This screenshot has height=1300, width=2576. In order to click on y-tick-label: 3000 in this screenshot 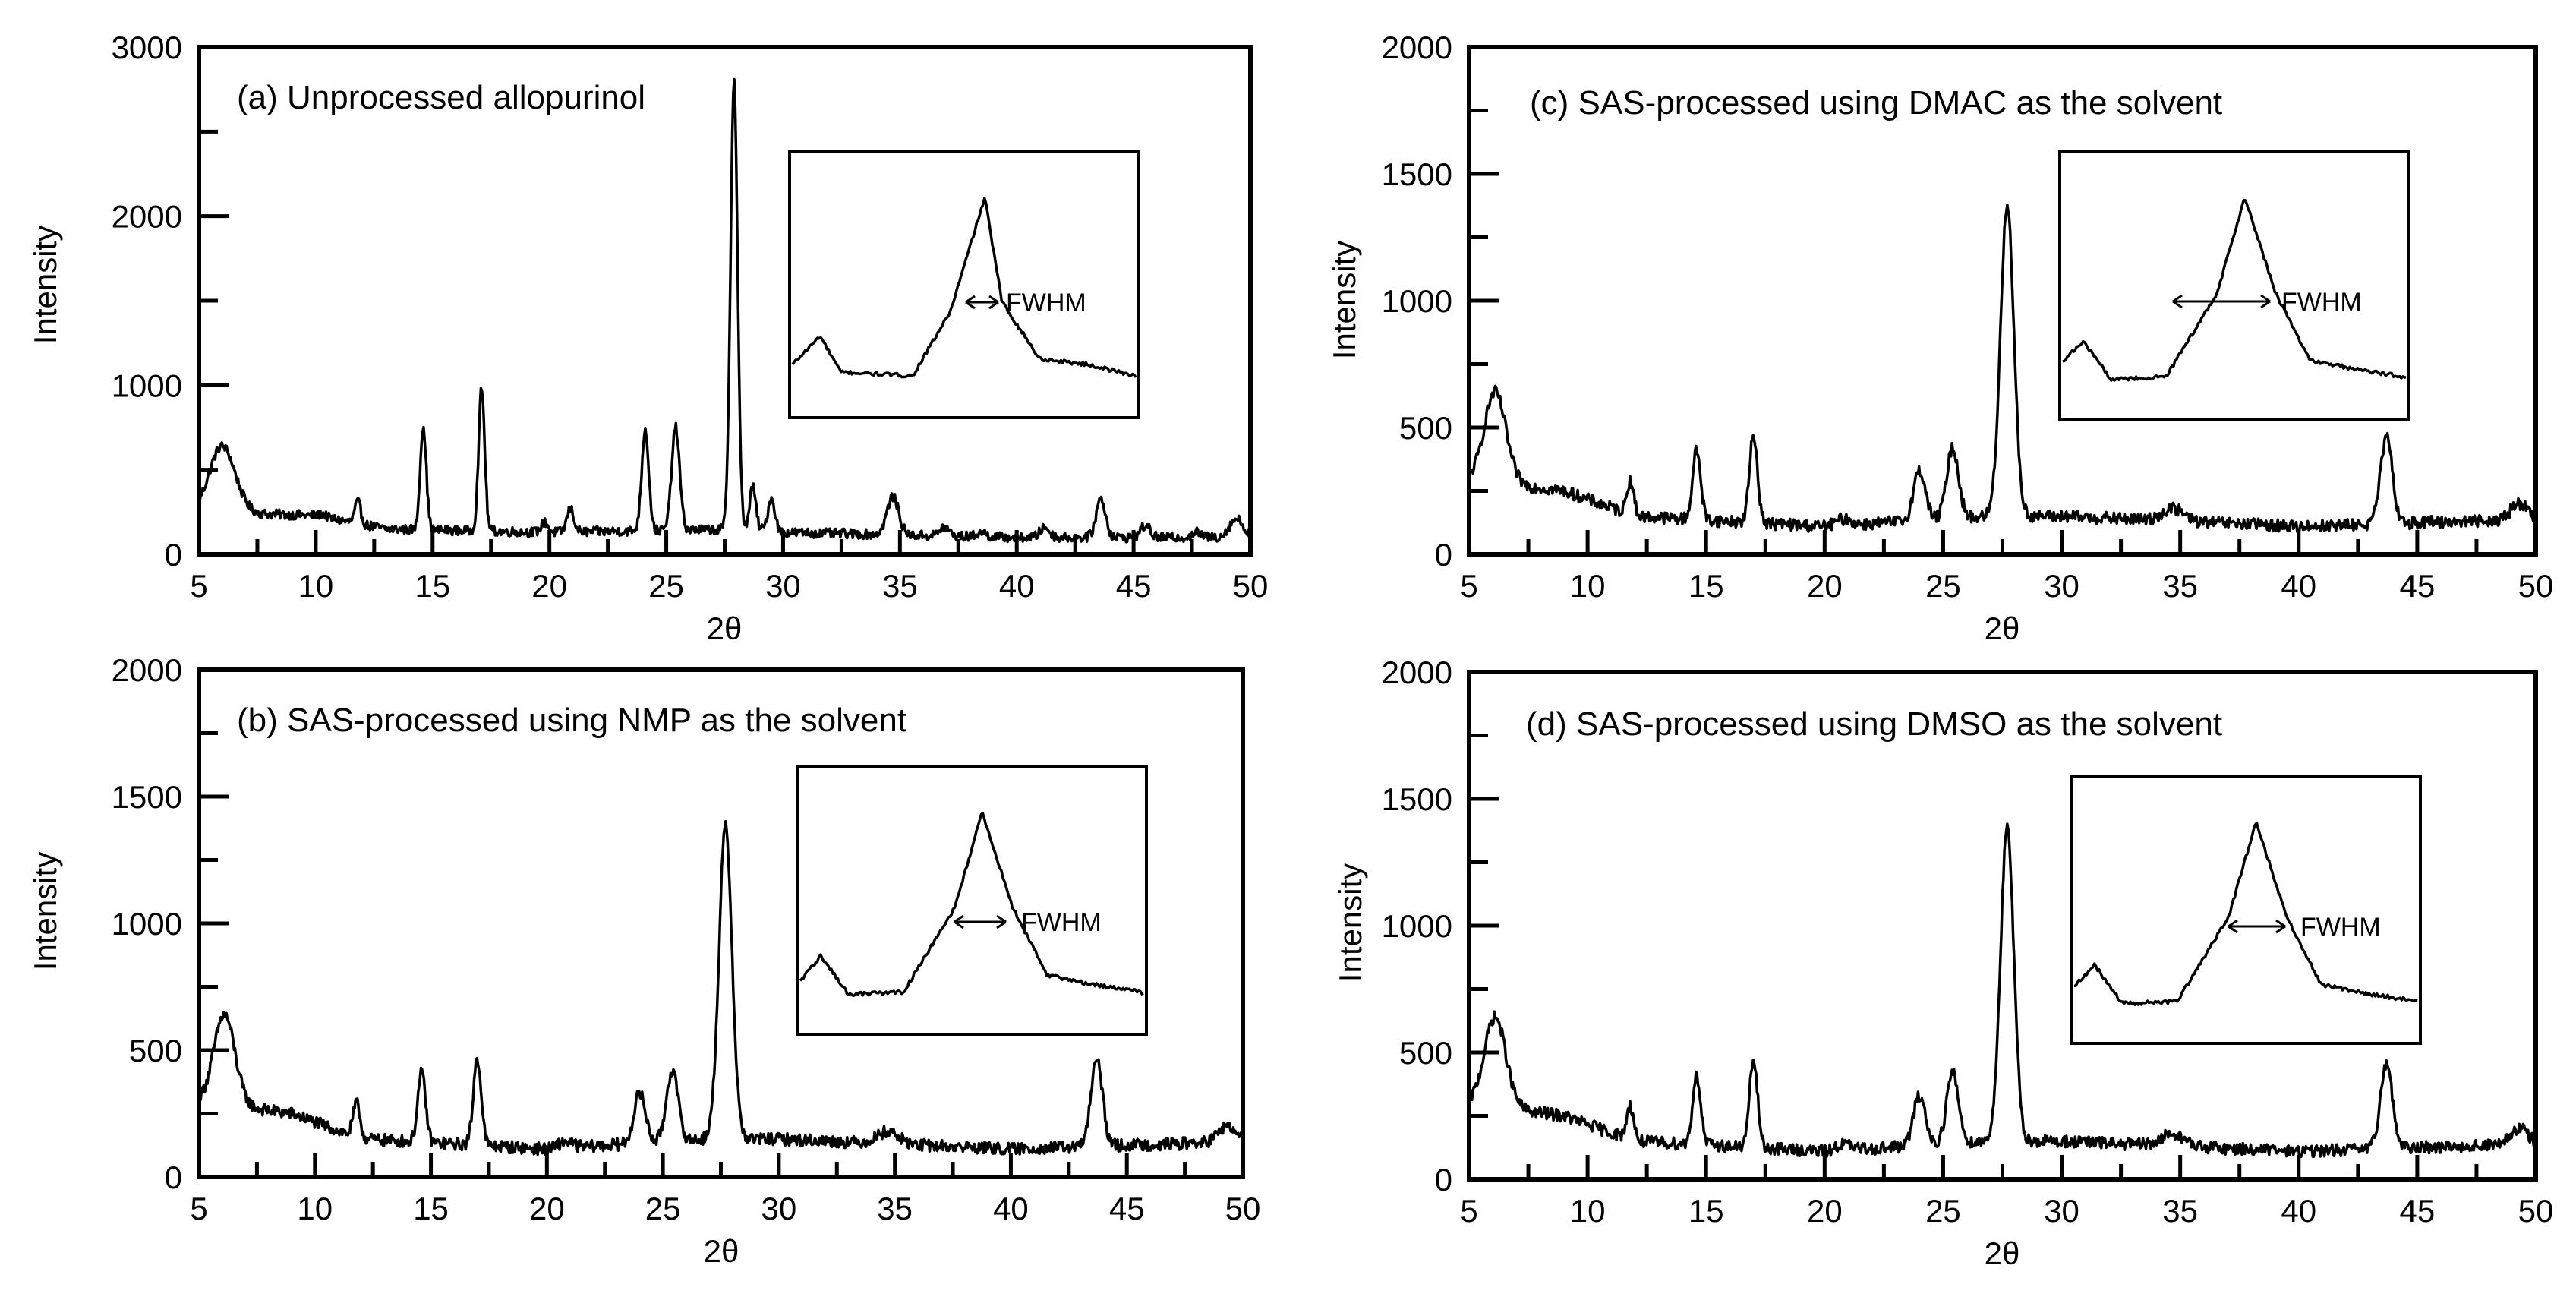, I will do `click(147, 47)`.